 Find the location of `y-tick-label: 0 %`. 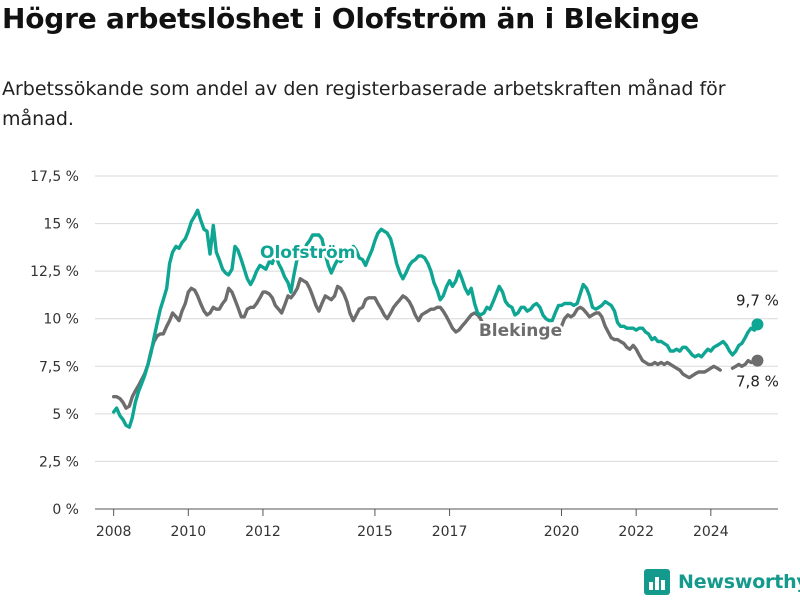

y-tick-label: 0 % is located at coordinates (65, 510).